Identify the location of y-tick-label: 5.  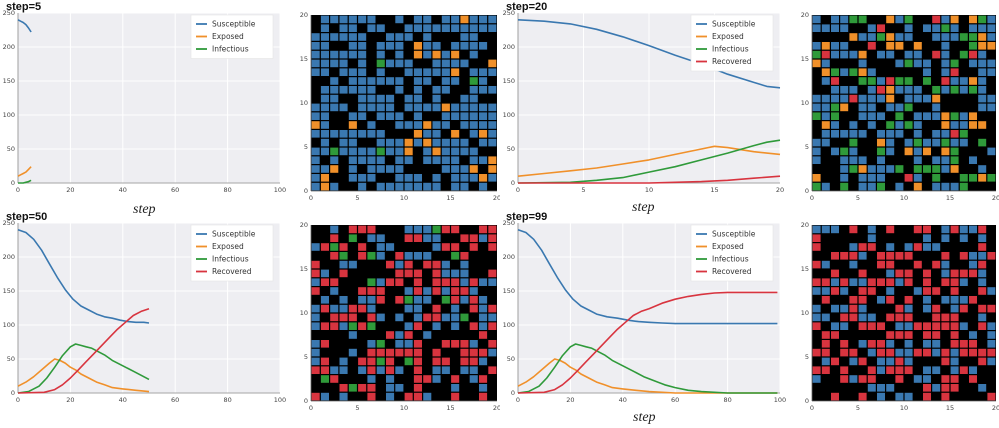
(306, 357).